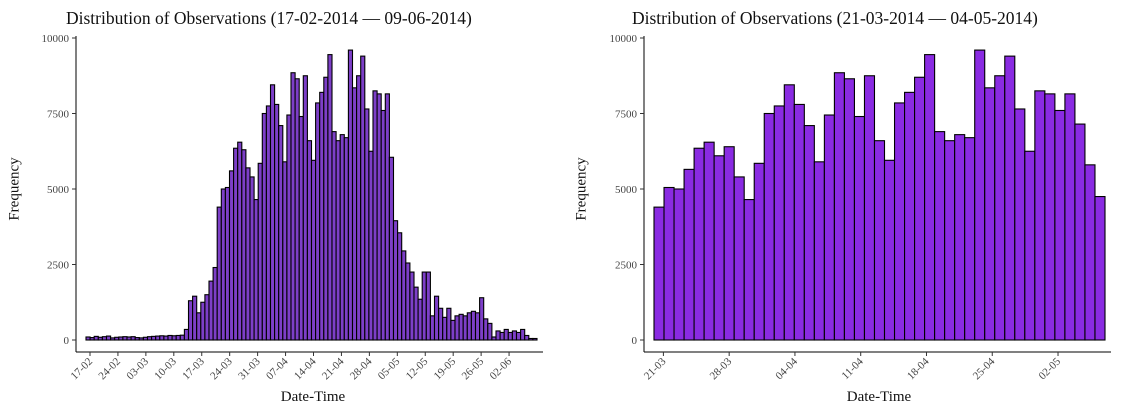 The height and width of the screenshot is (416, 1138). I want to click on x-tick-label: 21-03, so click(655, 368).